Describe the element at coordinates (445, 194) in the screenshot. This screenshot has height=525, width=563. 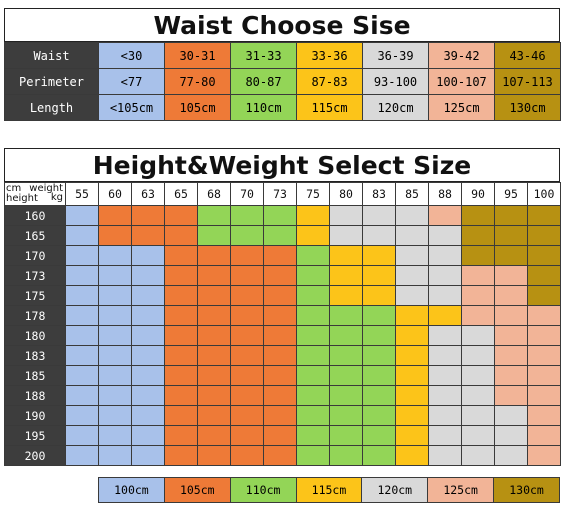
I see `weight-header: 88` at that location.